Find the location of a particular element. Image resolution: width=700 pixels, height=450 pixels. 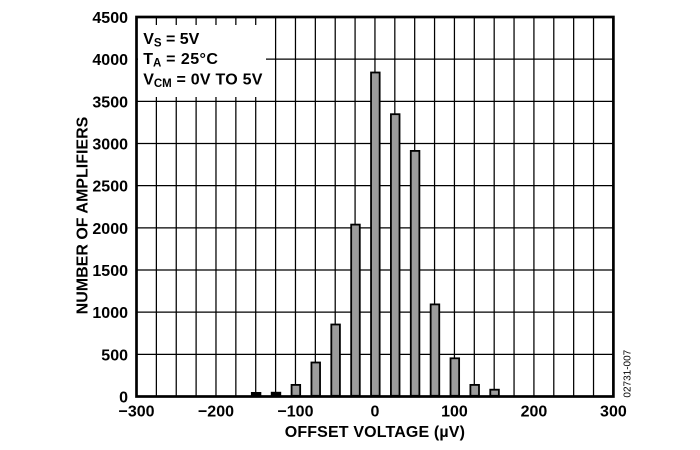

svg-text: 02731-007 is located at coordinates (628, 373).